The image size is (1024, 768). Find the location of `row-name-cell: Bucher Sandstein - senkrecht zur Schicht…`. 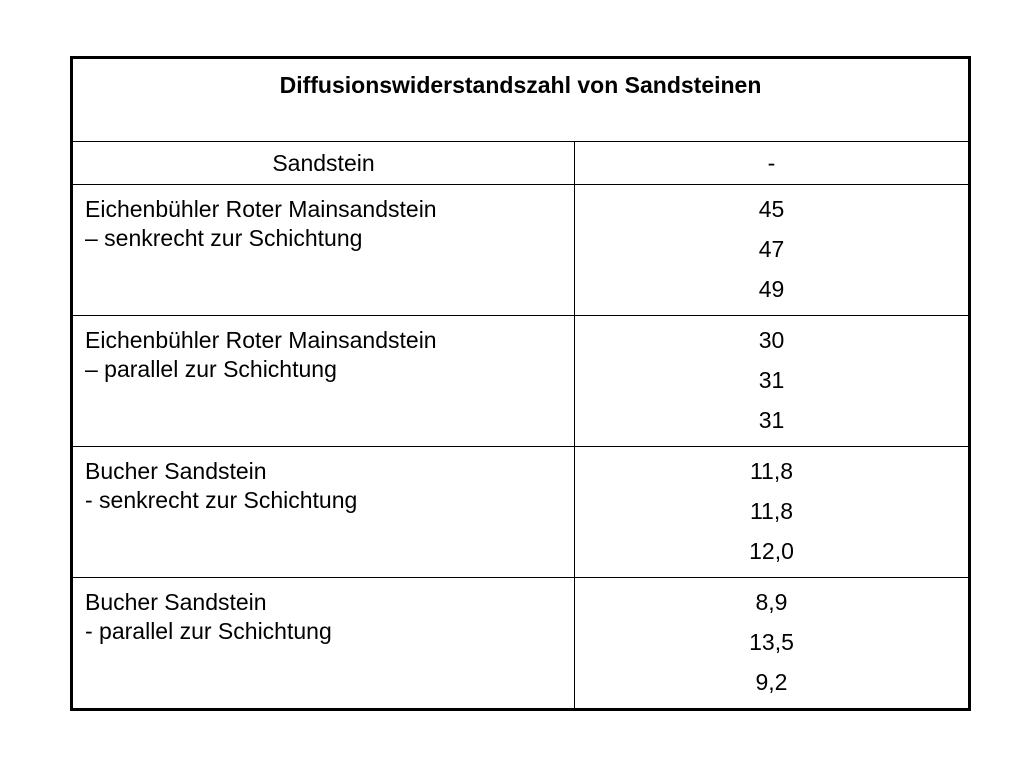

row-name-cell: Bucher Sandstein - senkrecht zur Schicht… is located at coordinates (323, 512).